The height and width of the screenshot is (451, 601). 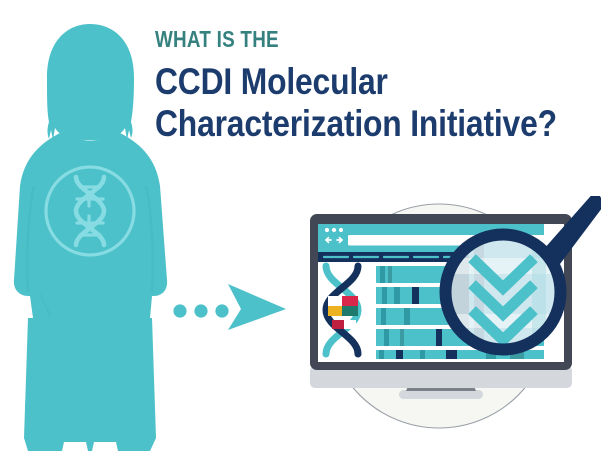 I want to click on magnifier-ring, so click(x=503, y=292).